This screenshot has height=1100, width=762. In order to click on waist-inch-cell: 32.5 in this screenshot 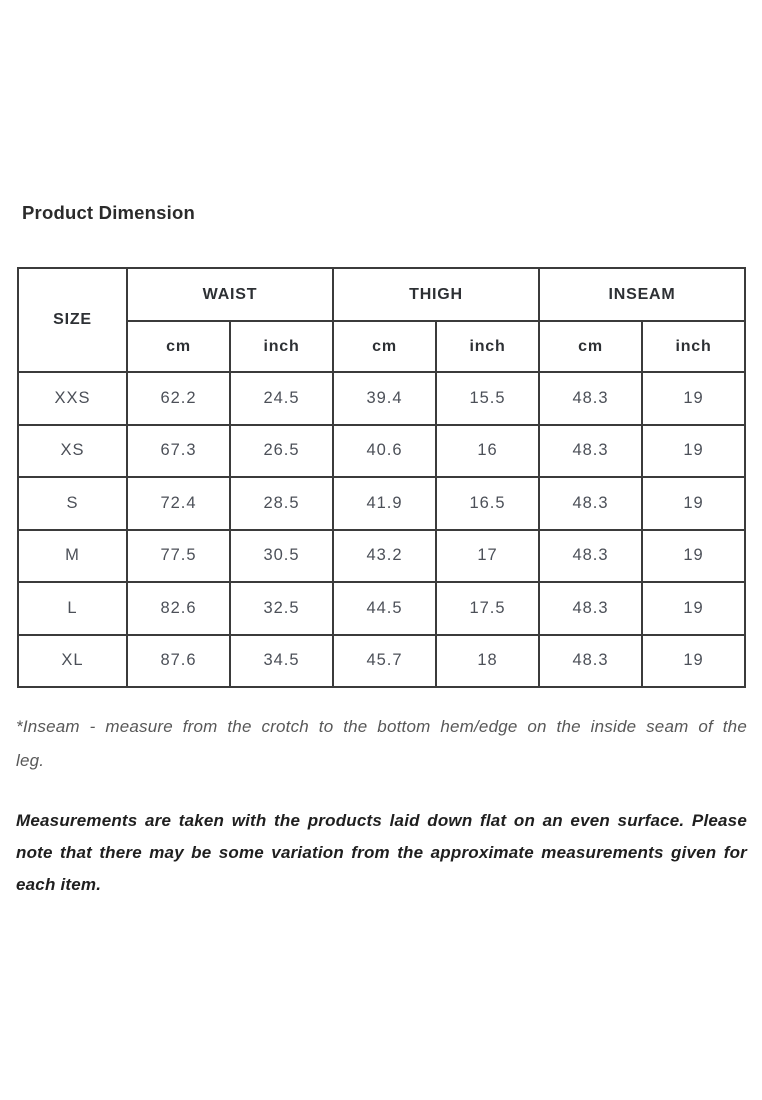, I will do `click(281, 608)`.